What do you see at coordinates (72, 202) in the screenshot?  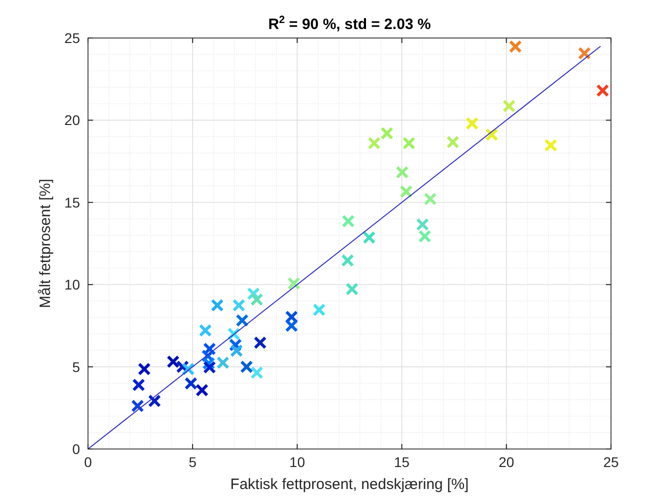 I see `y-tick-label: 15` at bounding box center [72, 202].